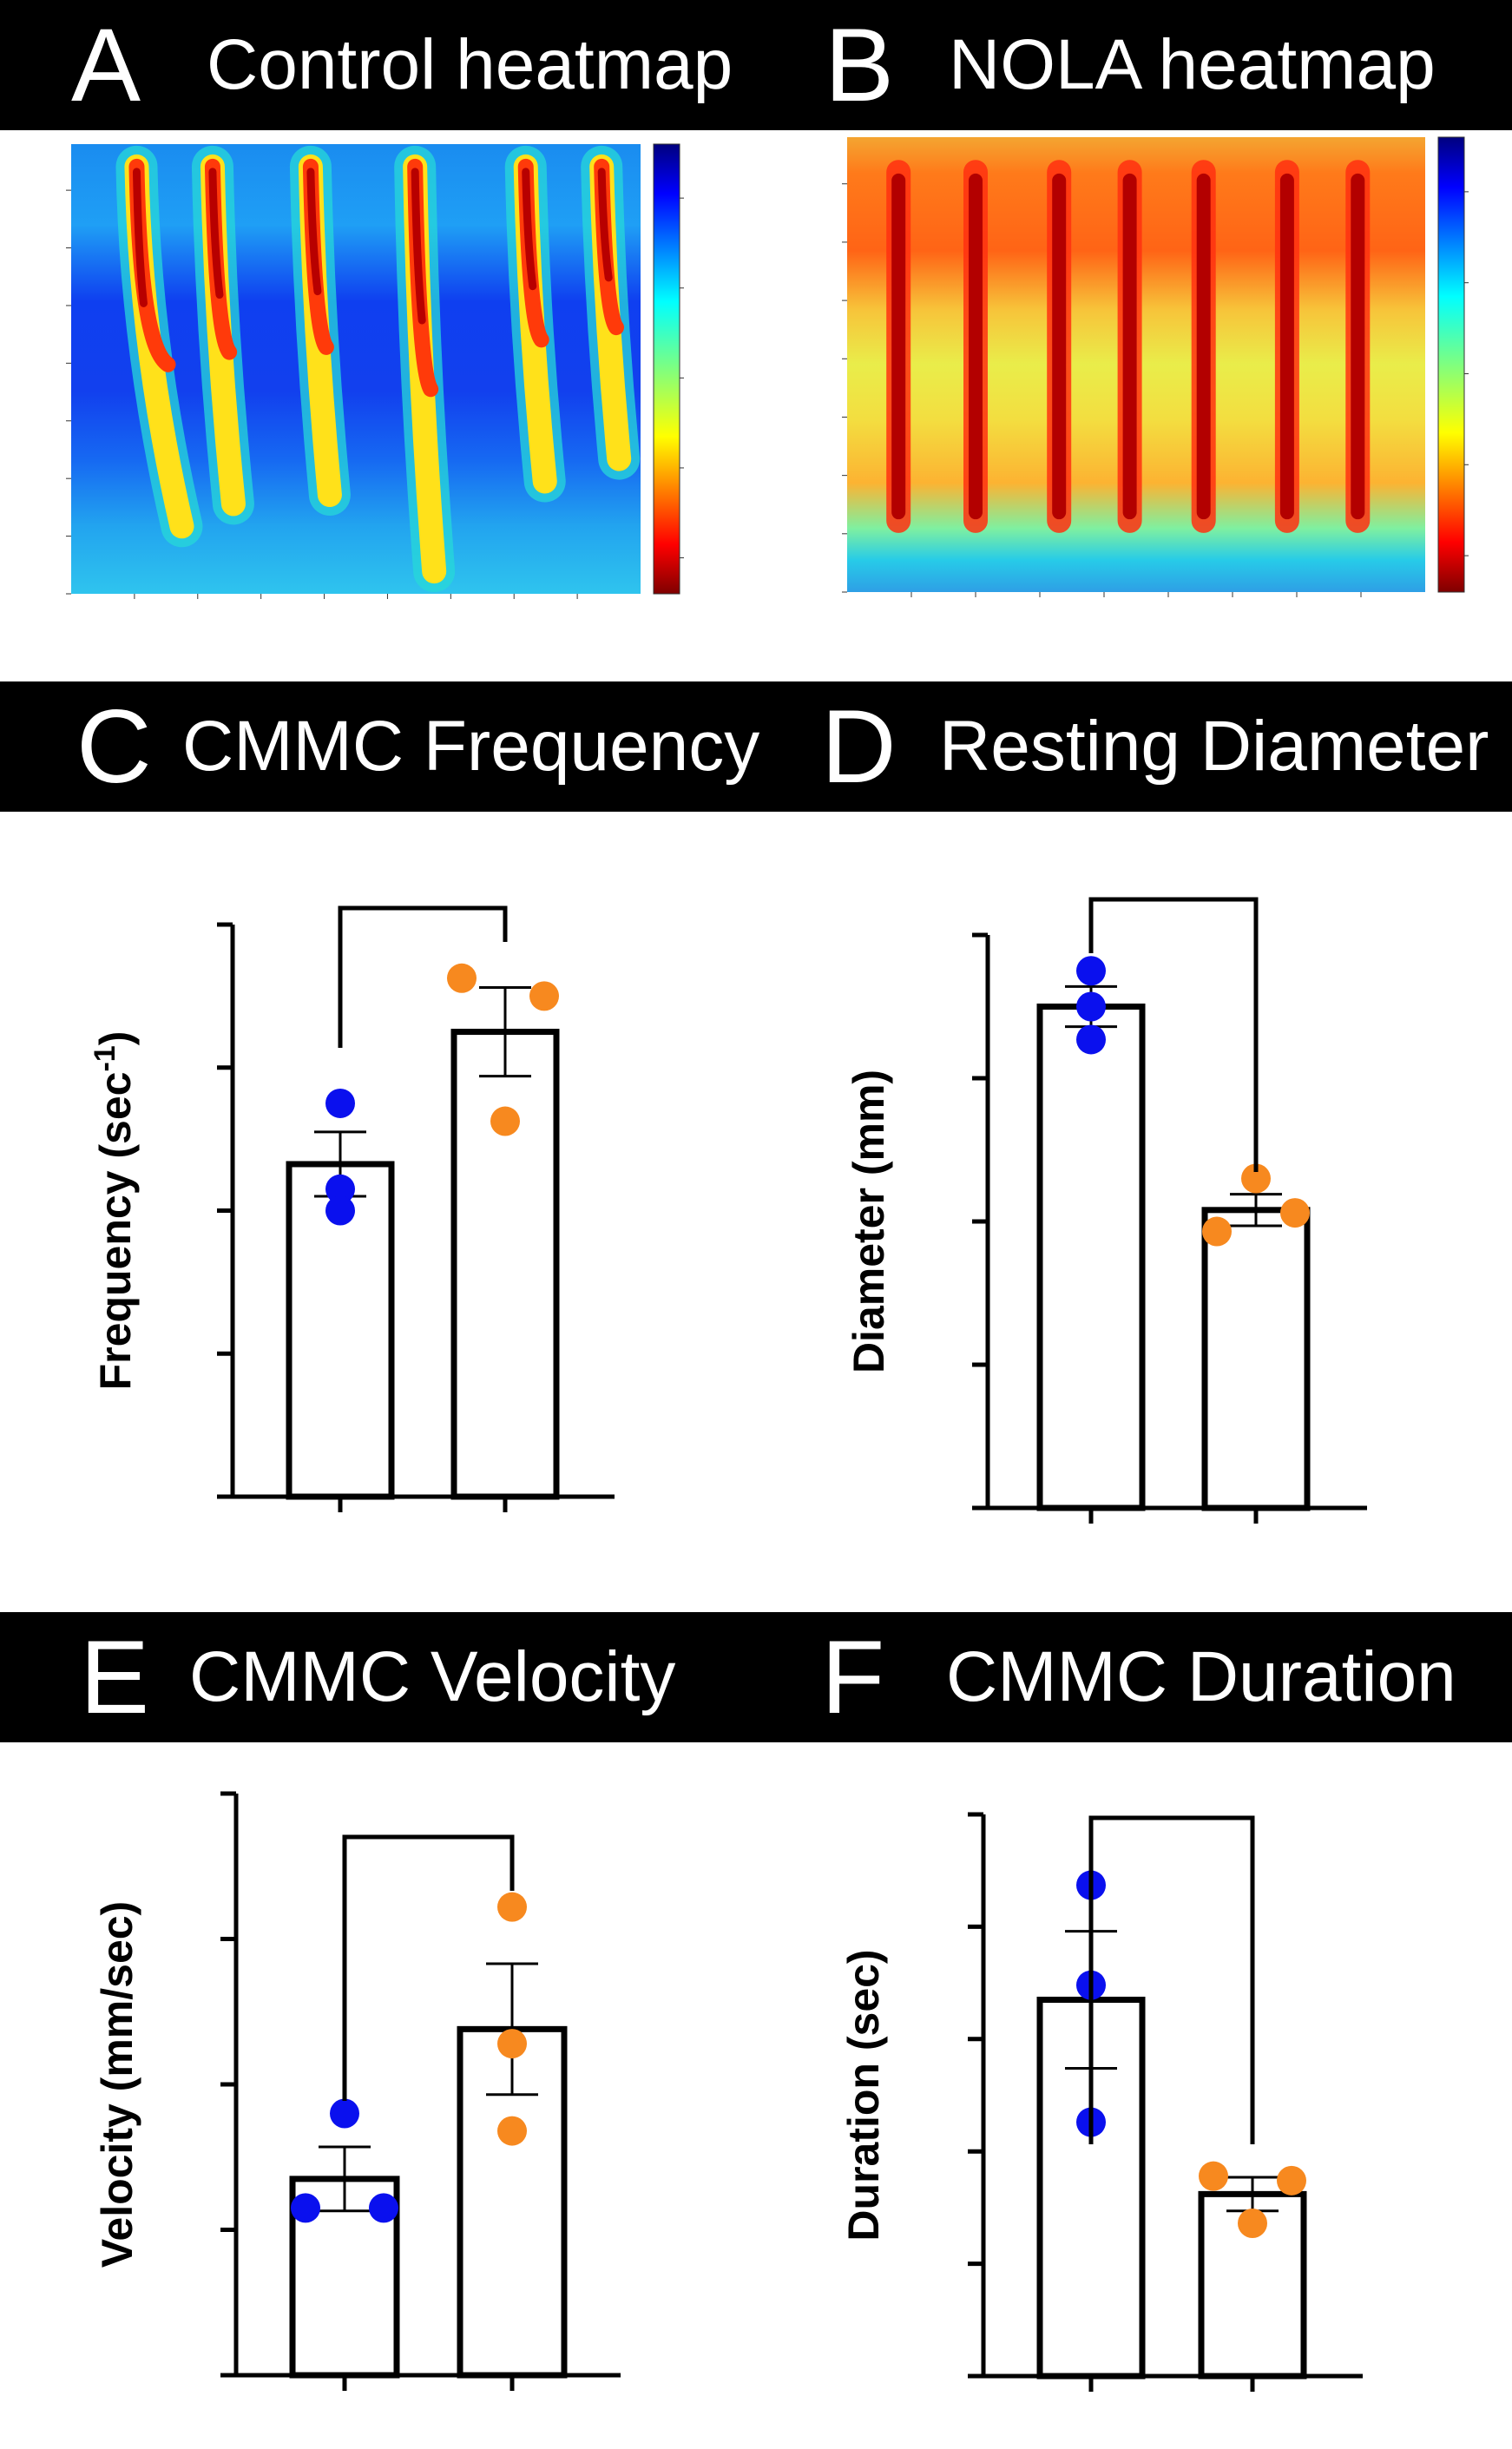 This screenshot has width=1512, height=2449. I want to click on banner-row-2: C CMMC Frequency D Resting Diameter, so click(756, 746).